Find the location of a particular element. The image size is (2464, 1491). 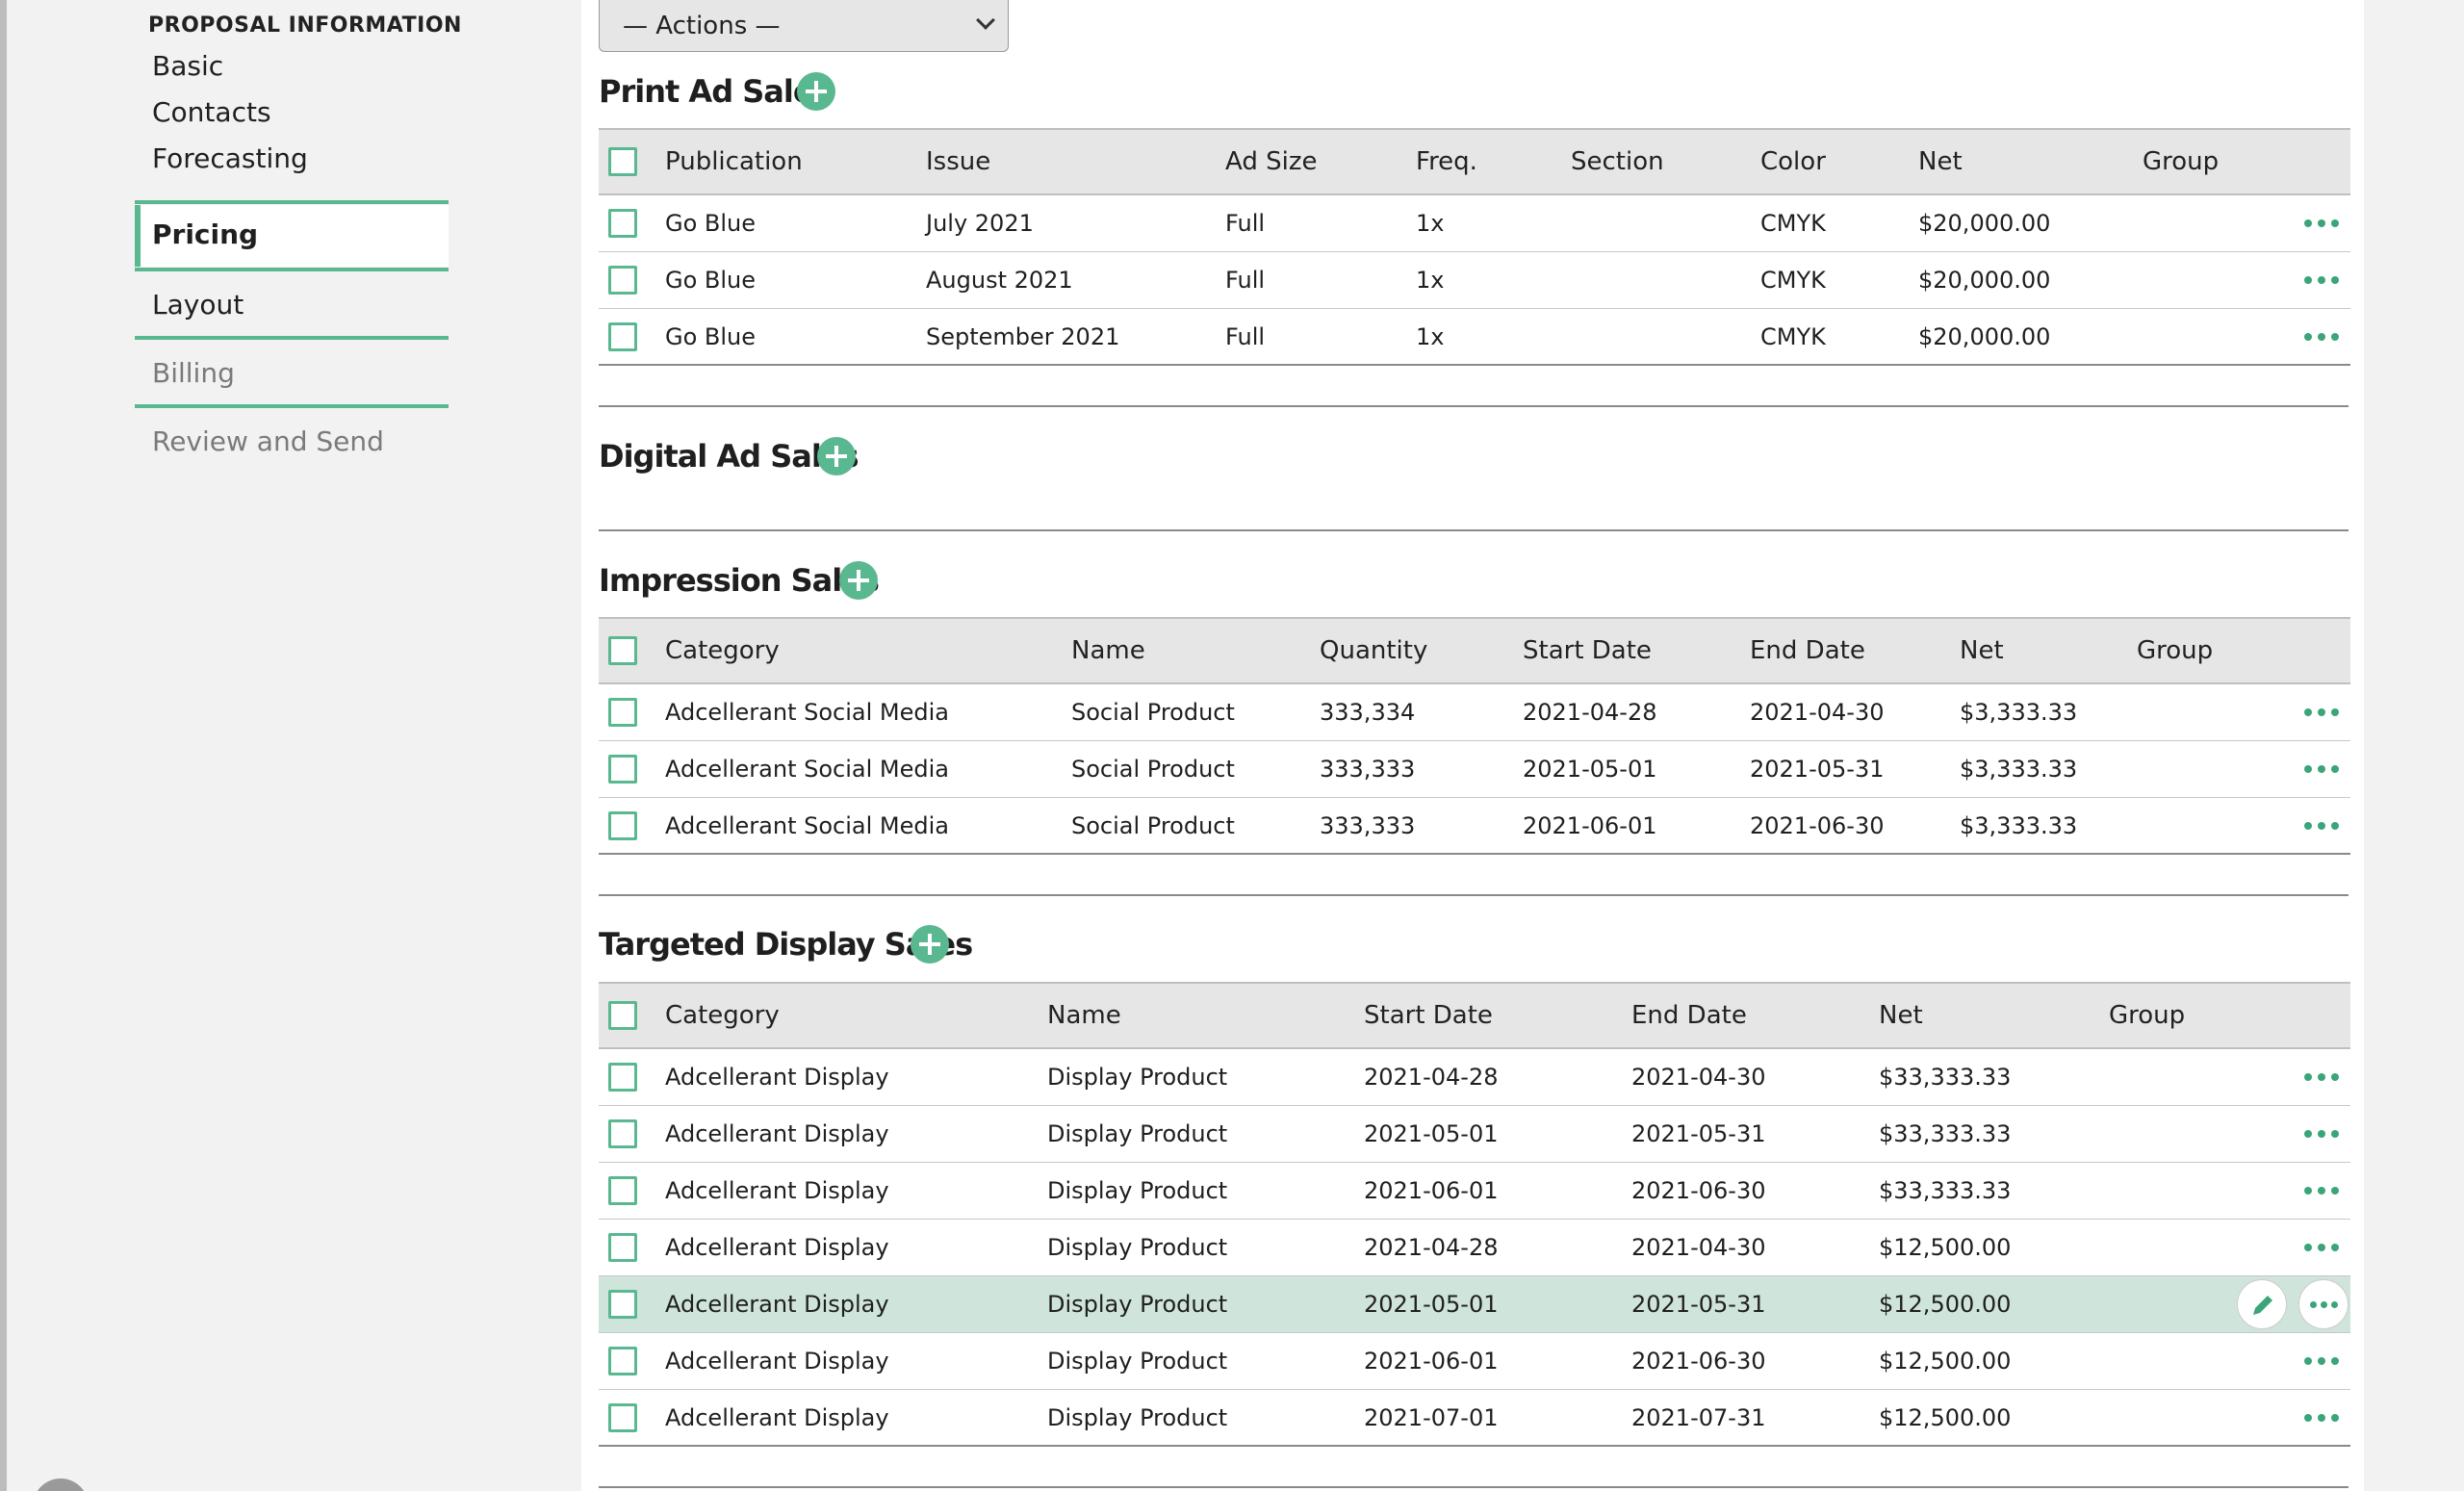

section-divider is located at coordinates (1473, 530).